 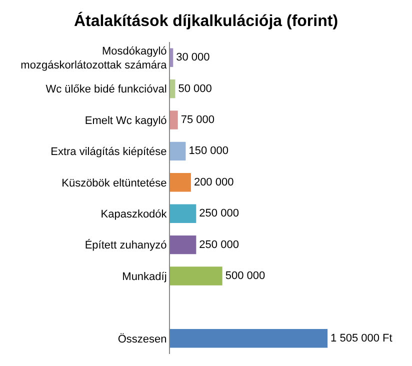 I want to click on y-tick-label: Wc ülőke bidé funkcióval, so click(x=106, y=90).